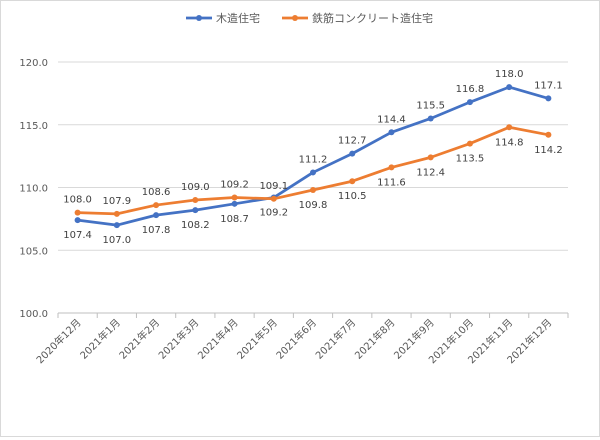 The height and width of the screenshot is (440, 600). I want to click on x-tick-label: 2021年2月, so click(139, 339).